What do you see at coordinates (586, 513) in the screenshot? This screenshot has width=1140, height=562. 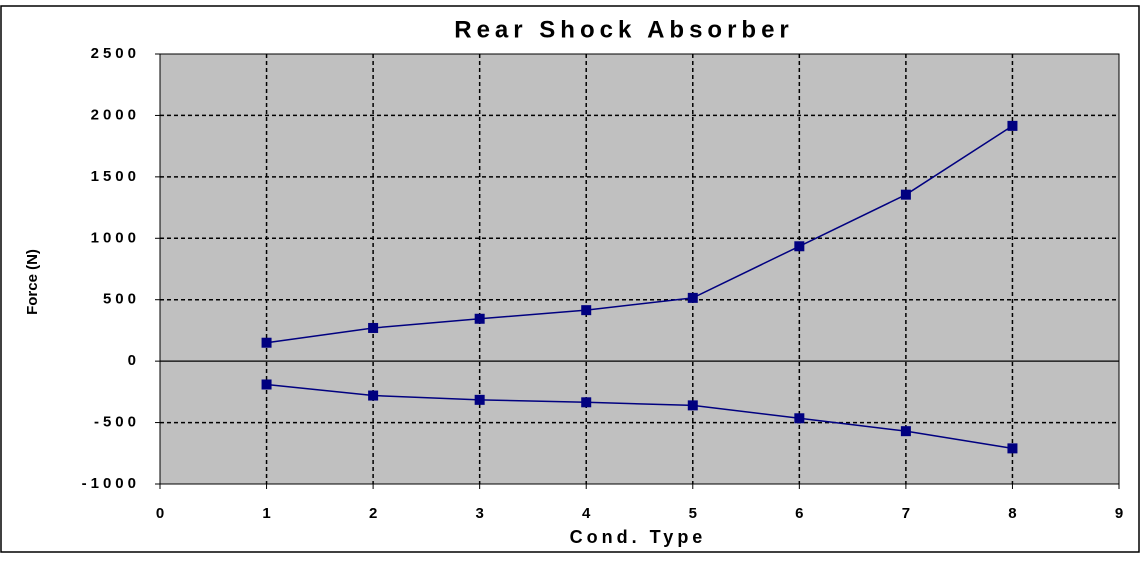 I see `x-tick-label: 4` at bounding box center [586, 513].